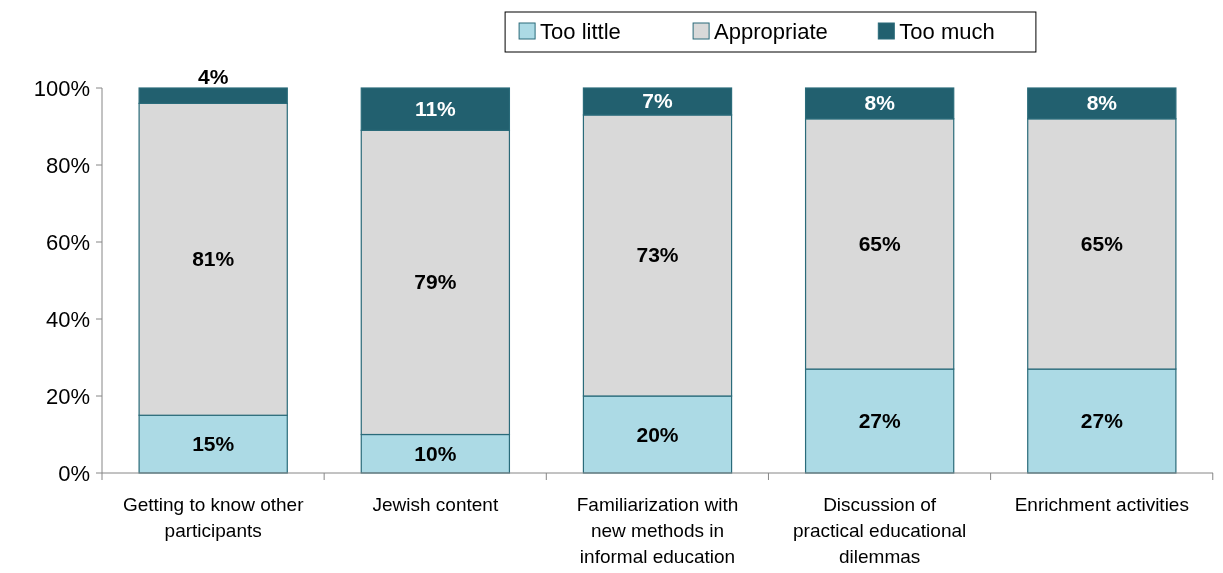 The width and height of the screenshot is (1223, 573). Describe the element at coordinates (67, 319) in the screenshot. I see `y-tick-label: 40%` at that location.